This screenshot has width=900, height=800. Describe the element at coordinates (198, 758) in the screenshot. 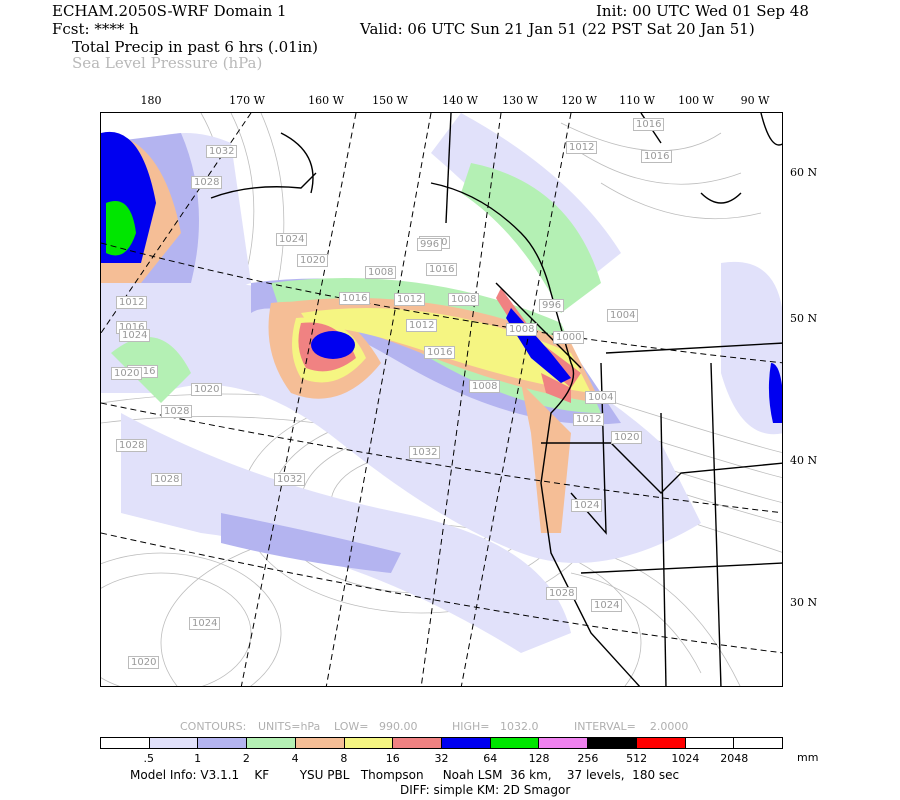

I see `colorbar-tick-label: 1` at that location.